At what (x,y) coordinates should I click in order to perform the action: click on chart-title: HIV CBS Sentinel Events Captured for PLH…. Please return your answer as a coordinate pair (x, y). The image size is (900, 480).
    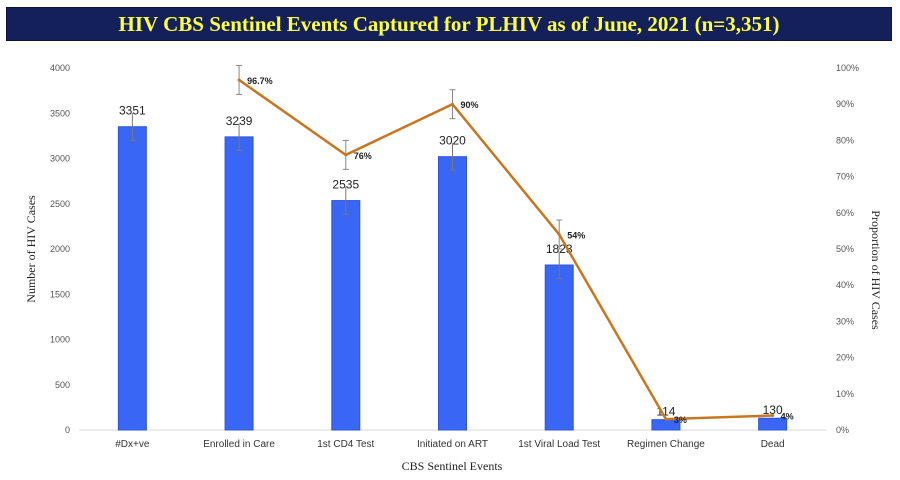
    Looking at the image, I should click on (449, 24).